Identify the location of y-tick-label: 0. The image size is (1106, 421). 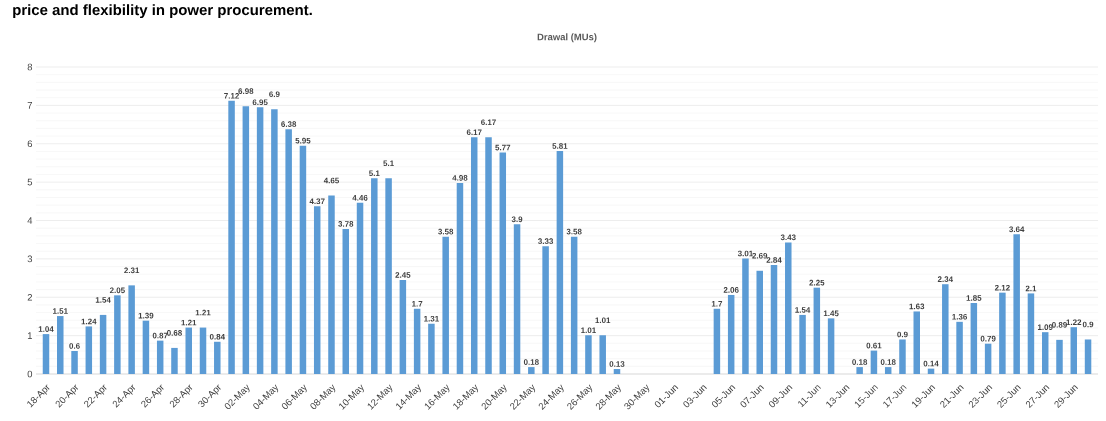
(30, 374).